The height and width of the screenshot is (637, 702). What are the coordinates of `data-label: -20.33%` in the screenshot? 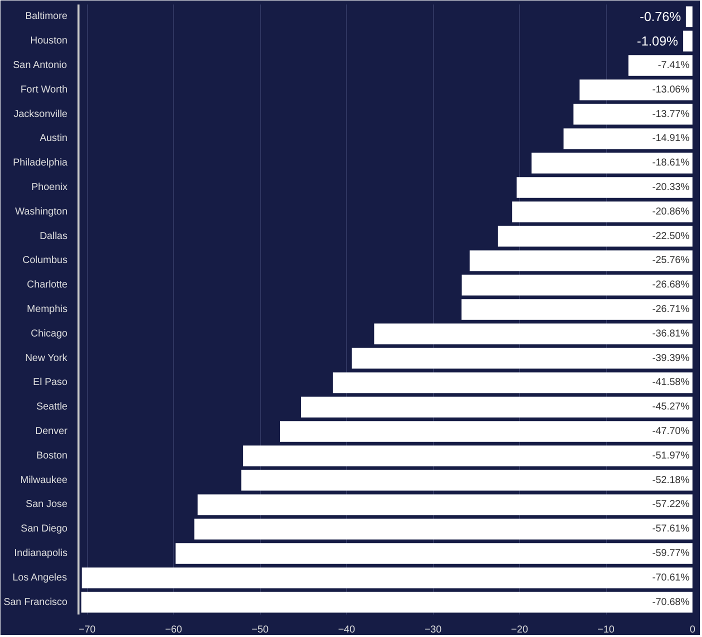 It's located at (671, 187).